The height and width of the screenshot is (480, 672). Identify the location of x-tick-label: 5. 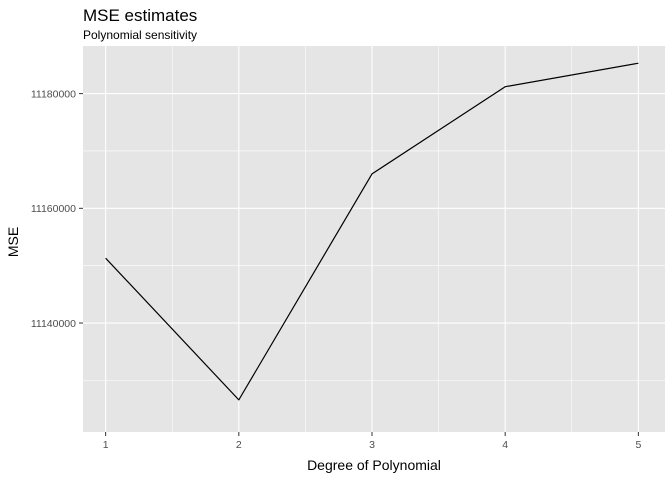
(638, 445).